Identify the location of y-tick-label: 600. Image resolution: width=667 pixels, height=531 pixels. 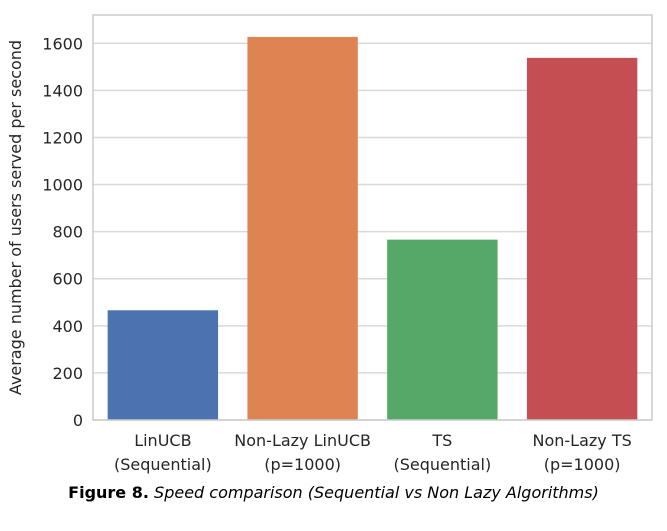
(67, 279).